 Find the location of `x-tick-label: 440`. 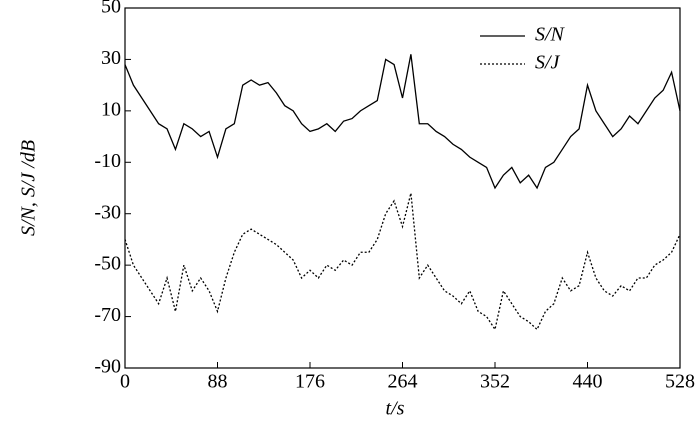

x-tick-label: 440 is located at coordinates (588, 382).